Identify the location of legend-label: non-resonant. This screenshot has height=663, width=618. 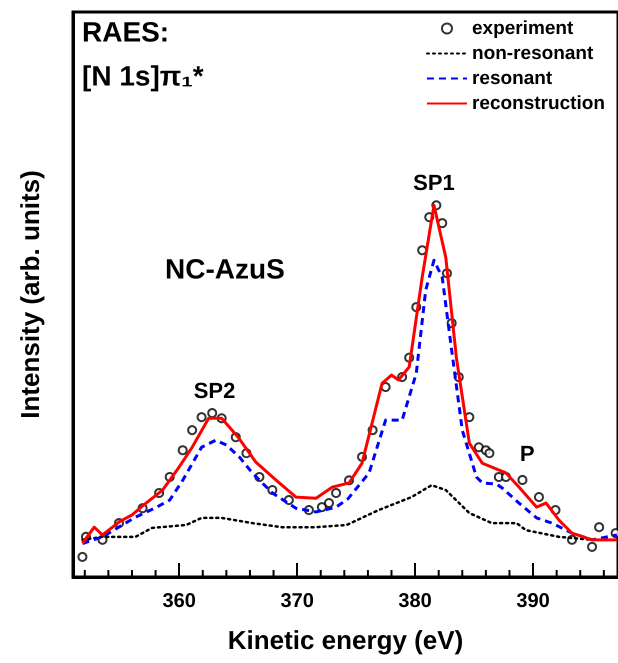
(533, 53).